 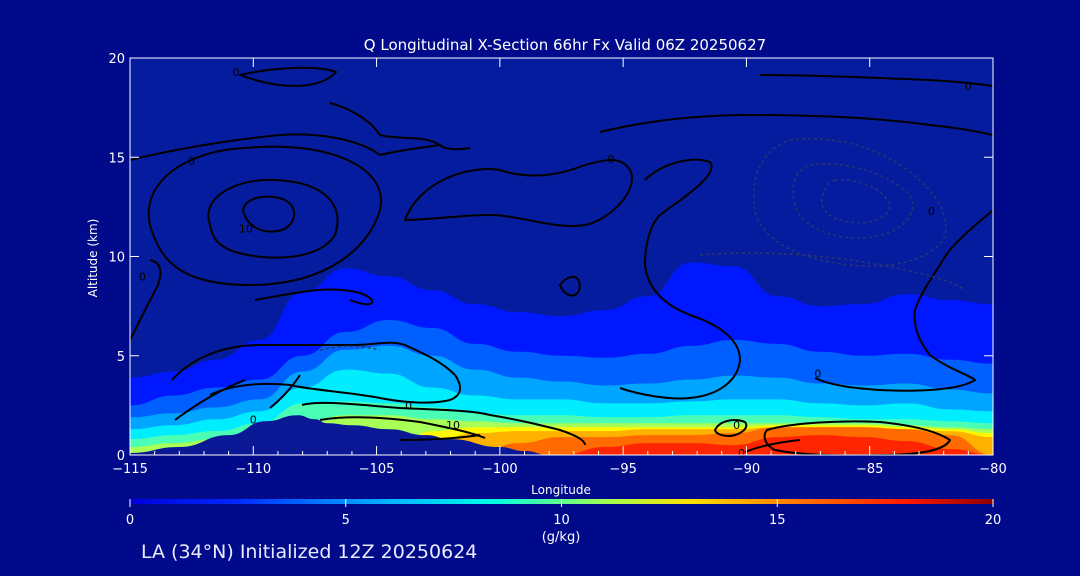 What do you see at coordinates (561, 490) in the screenshot?
I see `x-axis-label: Longitude` at bounding box center [561, 490].